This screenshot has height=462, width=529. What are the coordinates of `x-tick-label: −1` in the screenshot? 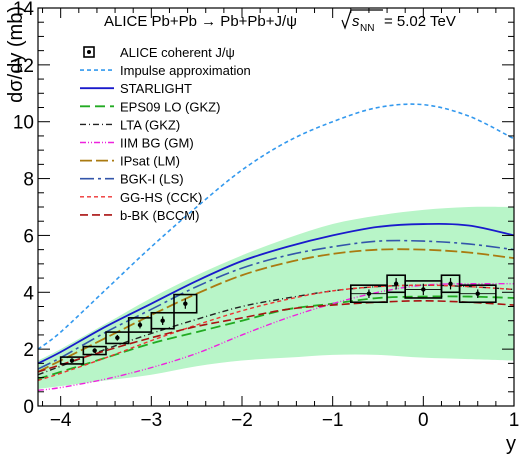 It's located at (333, 420).